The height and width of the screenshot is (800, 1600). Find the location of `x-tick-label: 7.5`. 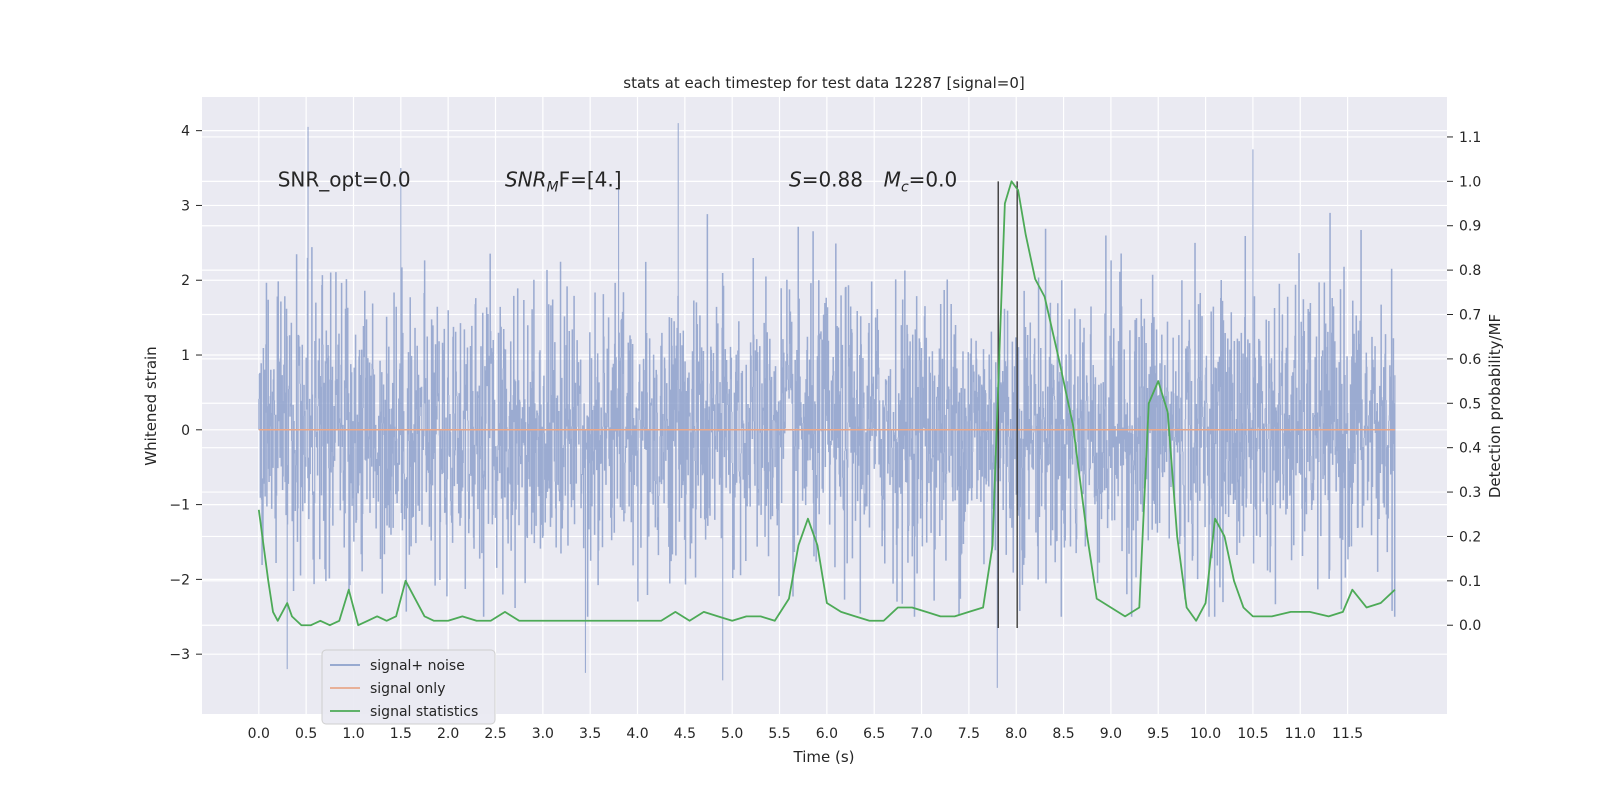

x-tick-label: 7.5 is located at coordinates (969, 734).